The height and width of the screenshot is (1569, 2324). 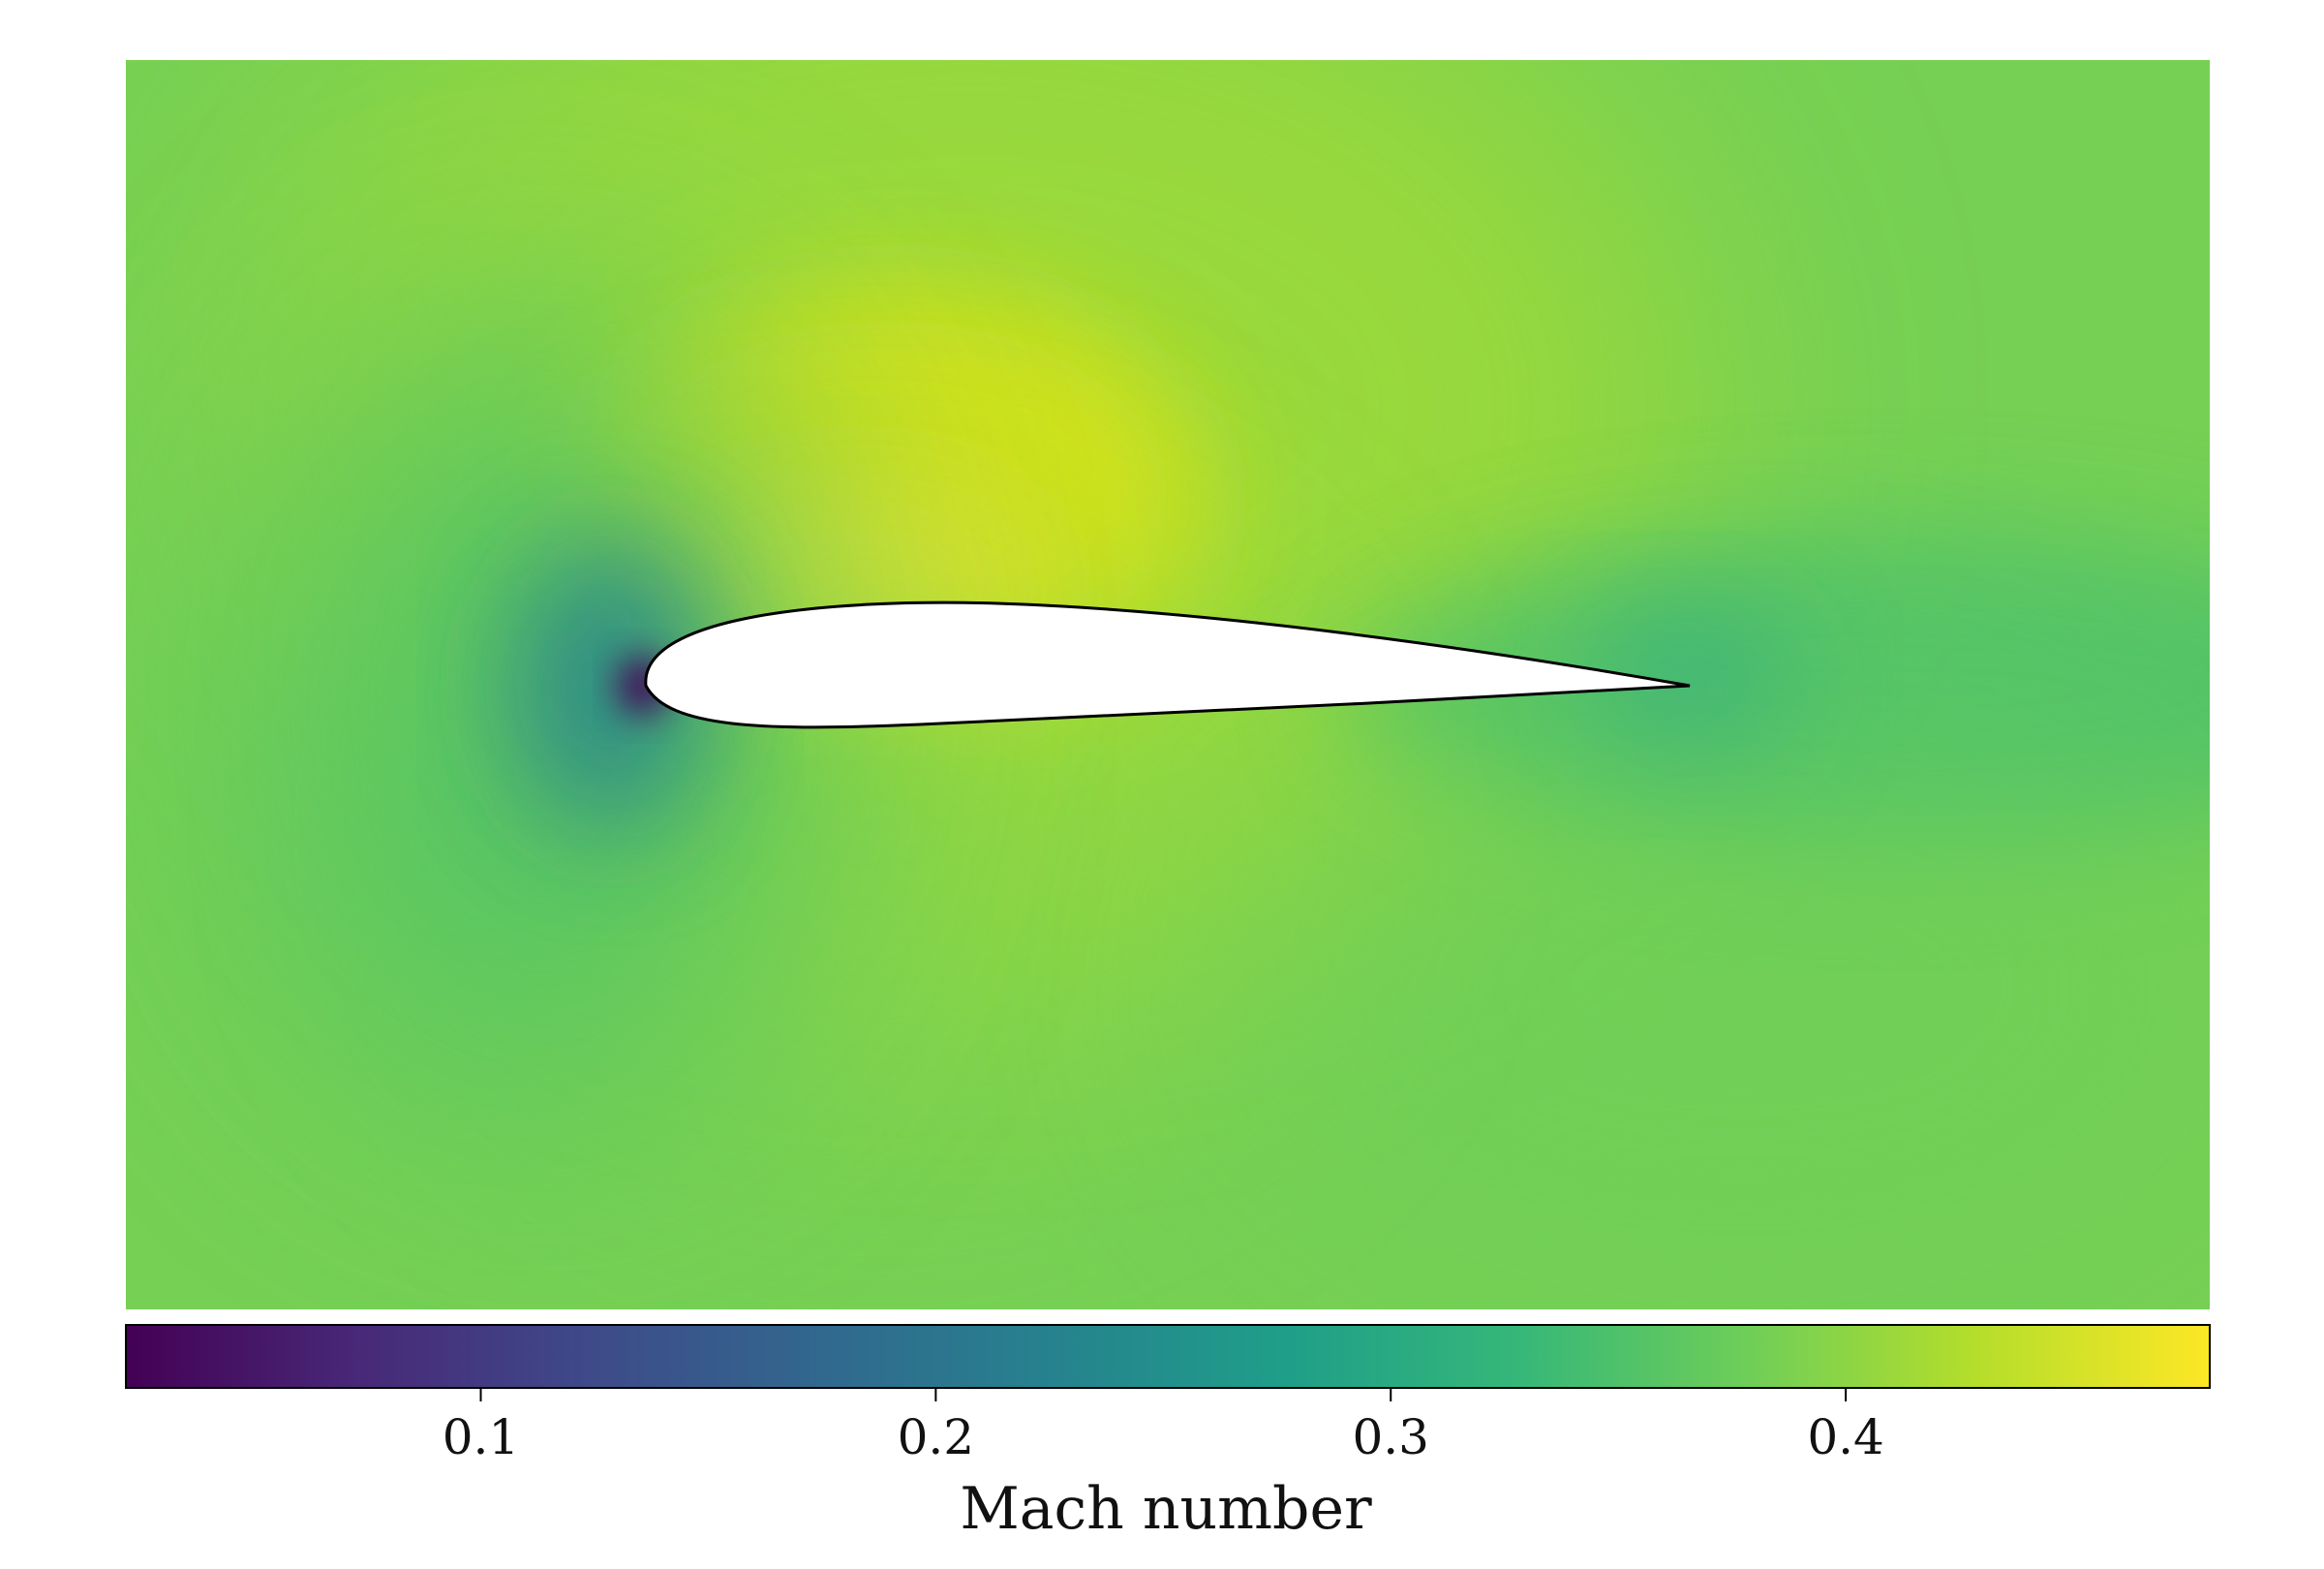 I want to click on colorbar-tick-label: 0.2, so click(x=936, y=1437).